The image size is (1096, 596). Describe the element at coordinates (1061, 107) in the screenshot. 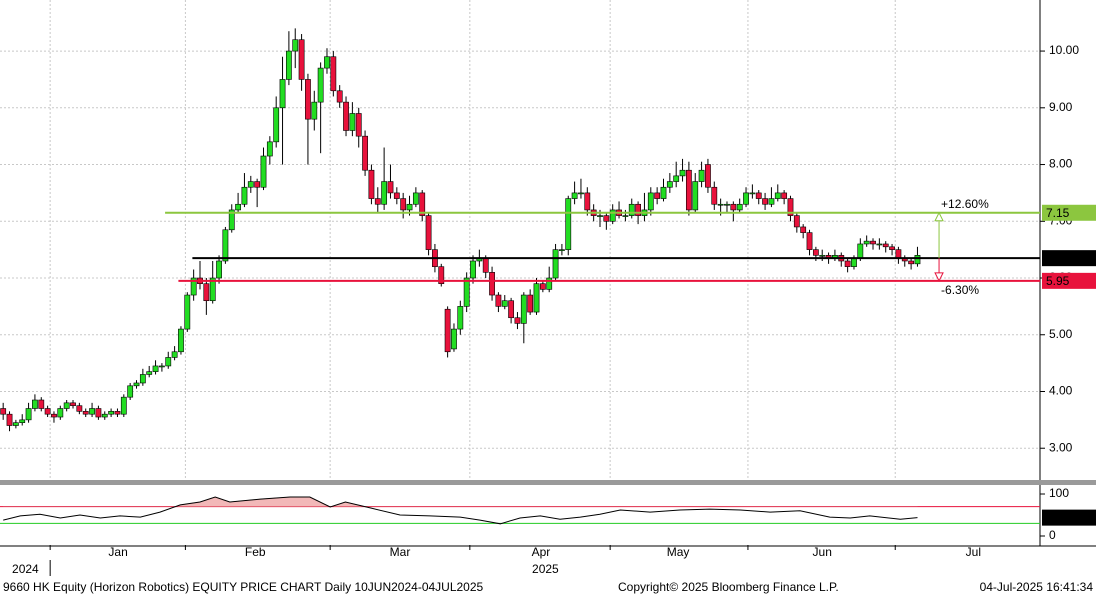

I see `y-tick-label: 9.00` at that location.